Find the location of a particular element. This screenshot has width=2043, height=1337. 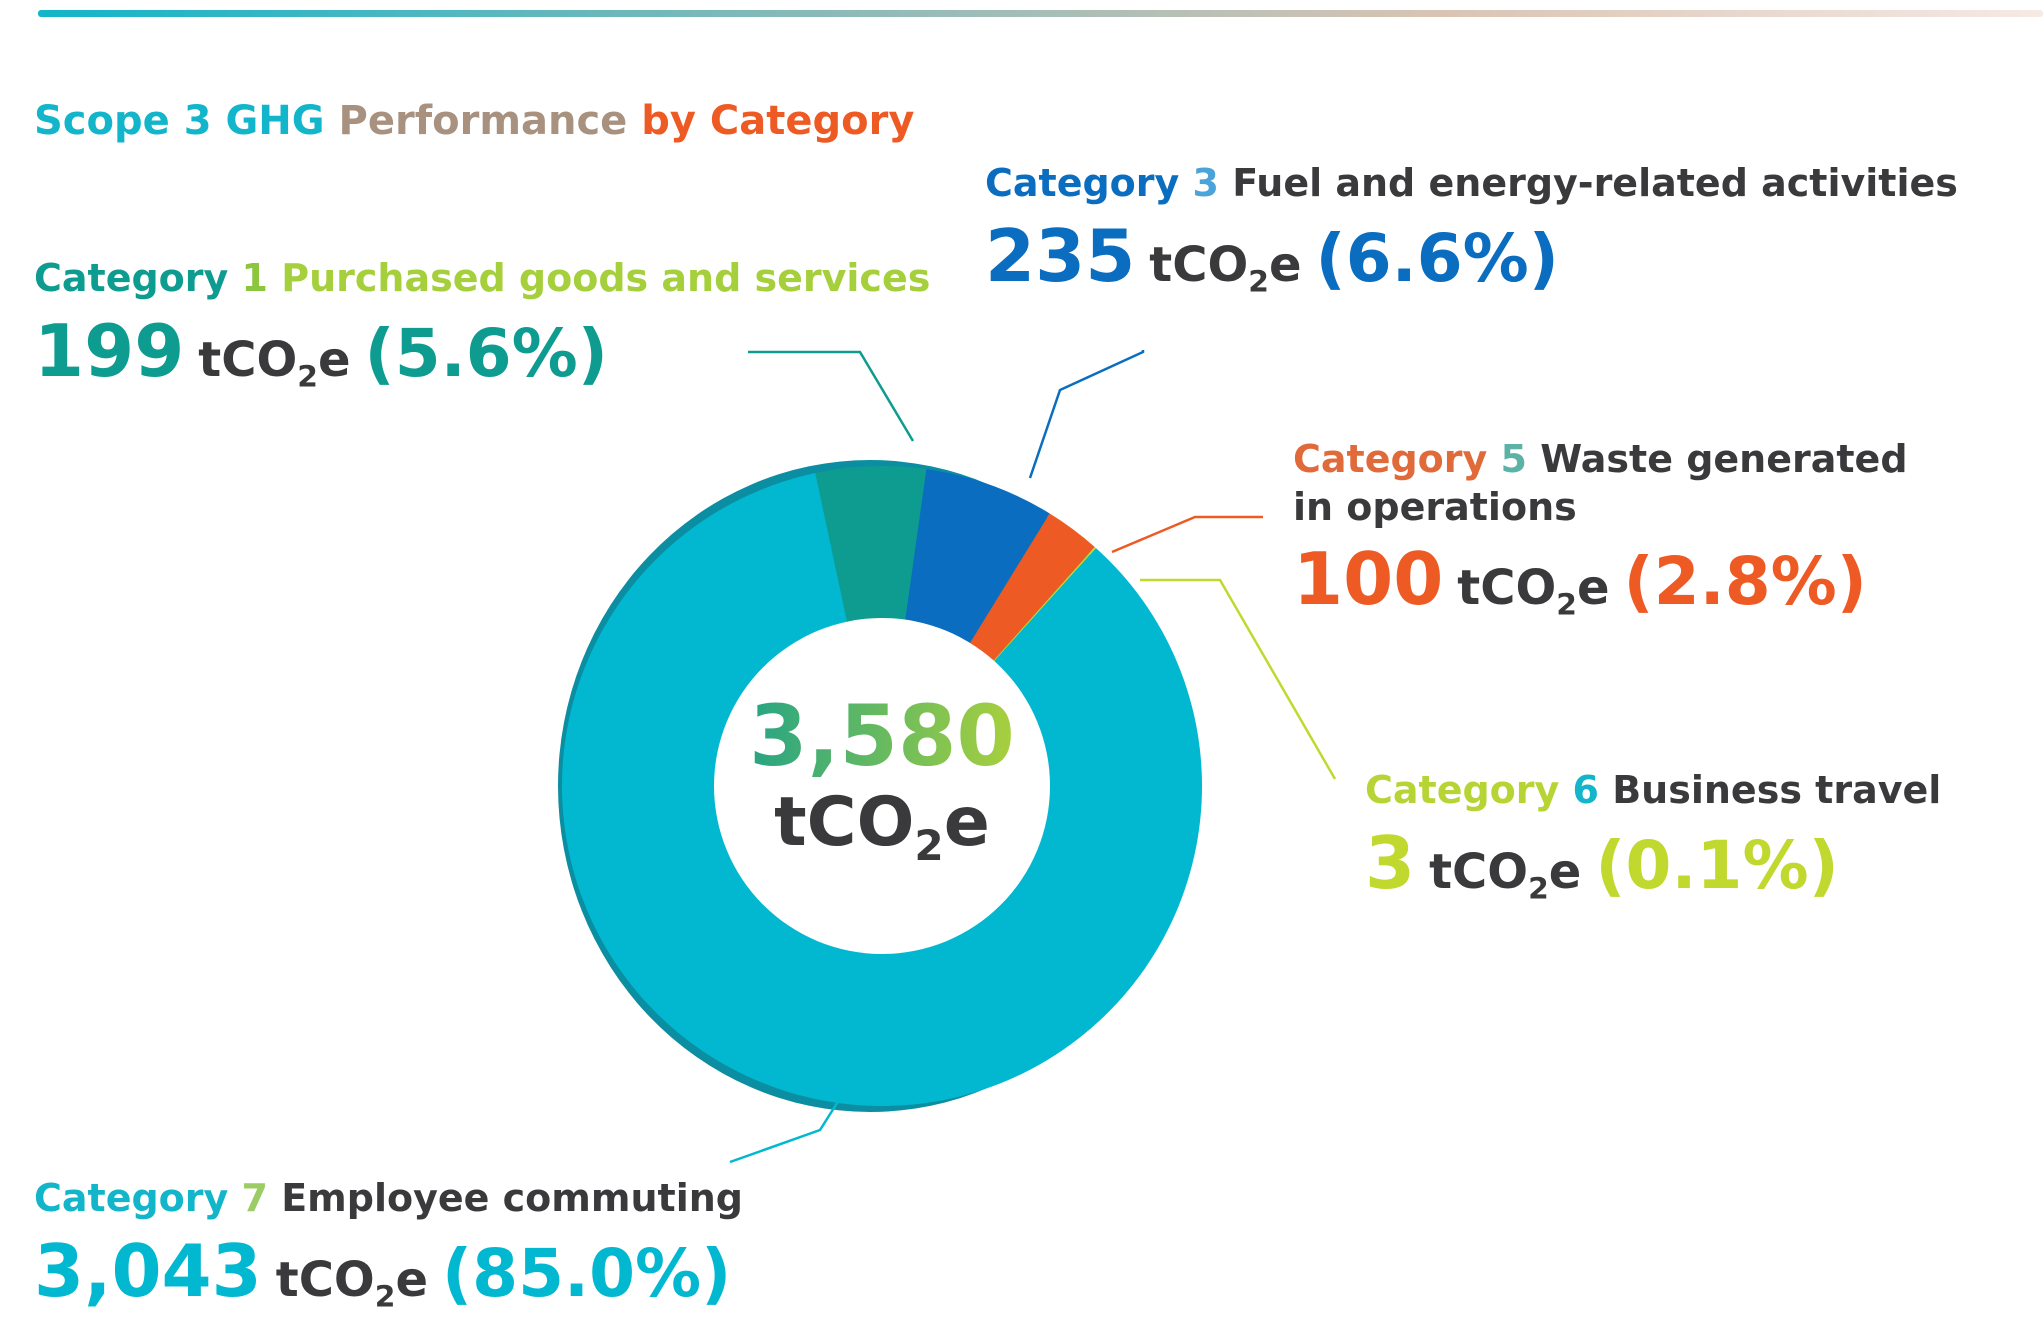

top-gradient-rule is located at coordinates (1040, 13).